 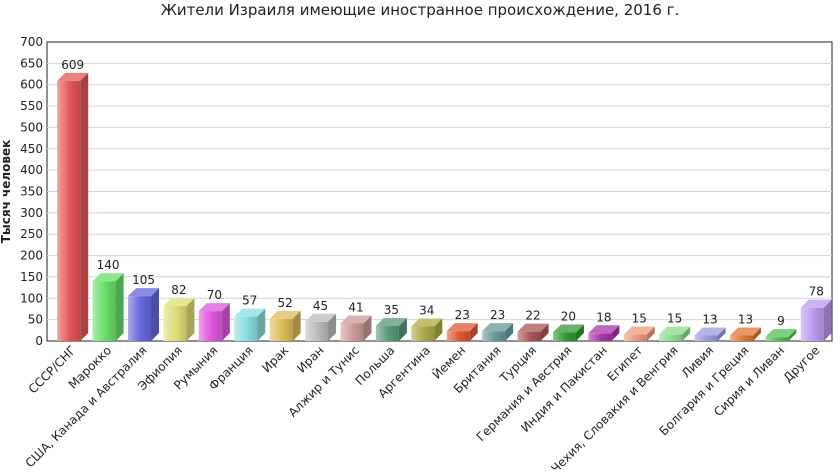 I want to click on data-label: 15, so click(x=639, y=319).